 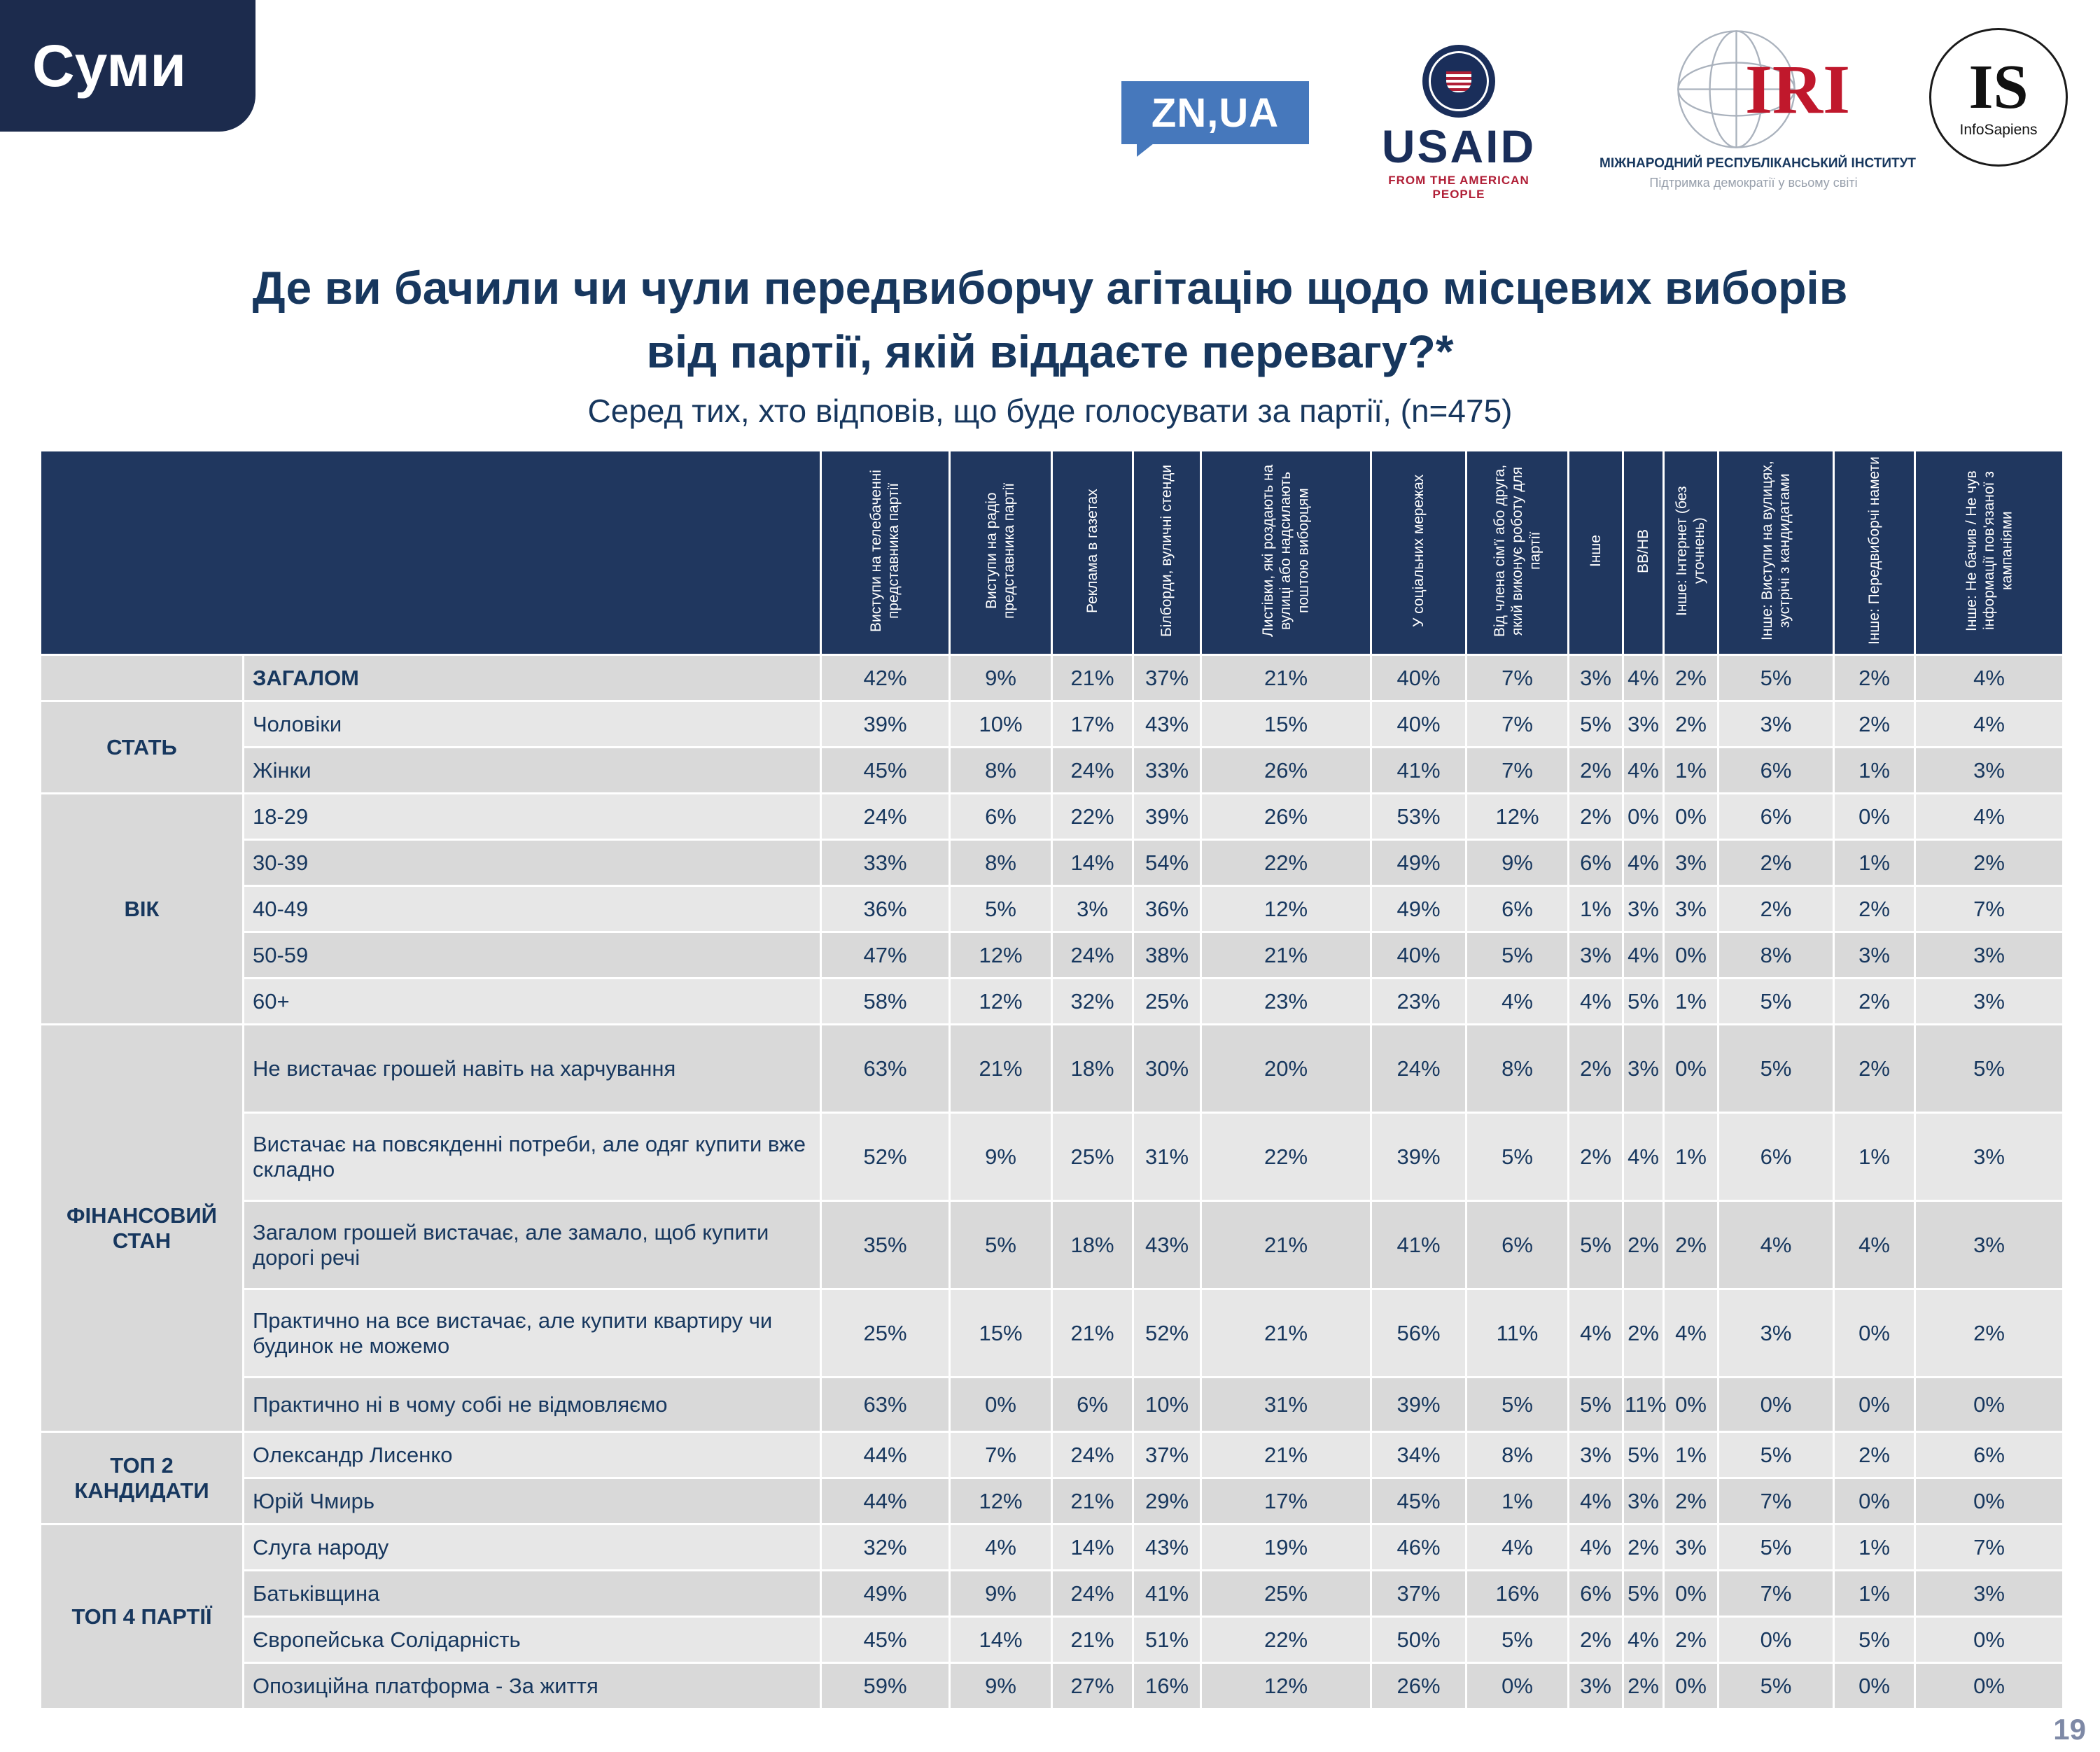 I want to click on column-header: Реклама в газетах, so click(x=1092, y=552).